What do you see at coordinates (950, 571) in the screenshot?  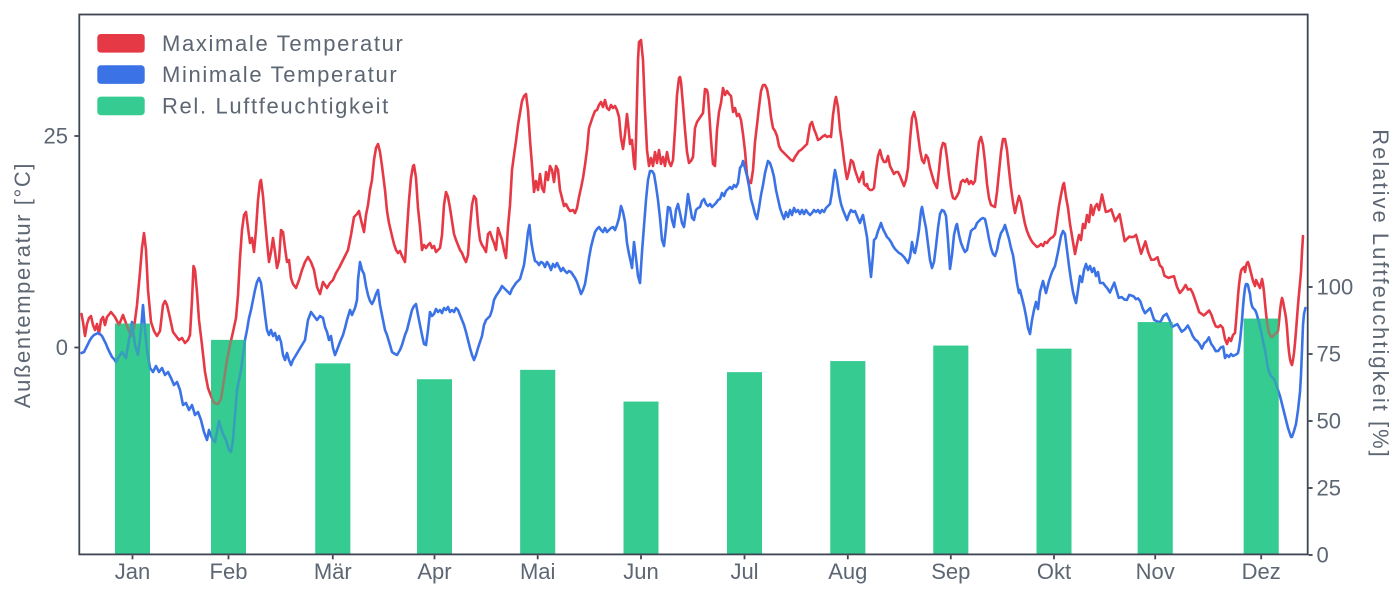 I see `svg-text: Sep` at bounding box center [950, 571].